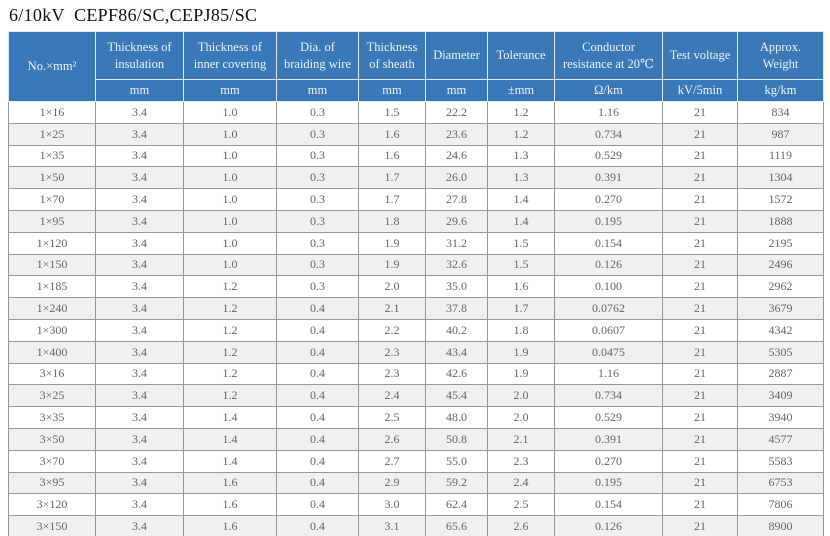 Image resolution: width=830 pixels, height=536 pixels. I want to click on cell-weight: 1119, so click(780, 156).